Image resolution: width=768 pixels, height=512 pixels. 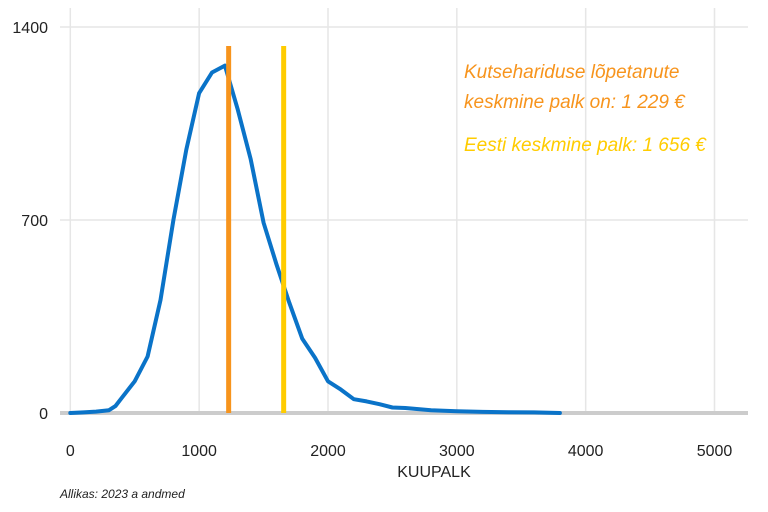 I want to click on source-note: Allikas: 2023 a andmed, so click(x=122, y=494).